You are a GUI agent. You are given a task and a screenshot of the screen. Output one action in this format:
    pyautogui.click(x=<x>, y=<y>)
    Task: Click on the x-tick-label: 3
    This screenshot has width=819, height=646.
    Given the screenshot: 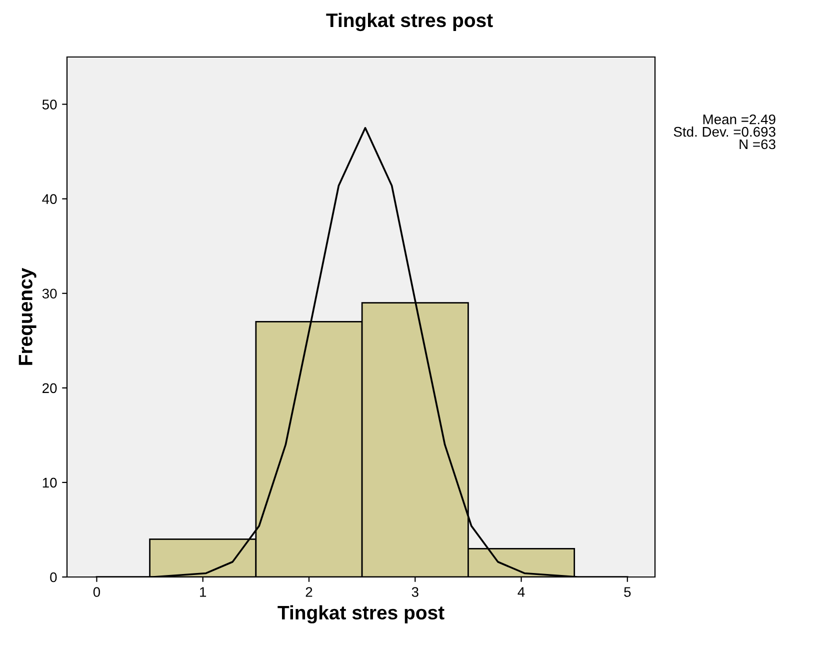 What is the action you would take?
    pyautogui.click(x=415, y=592)
    